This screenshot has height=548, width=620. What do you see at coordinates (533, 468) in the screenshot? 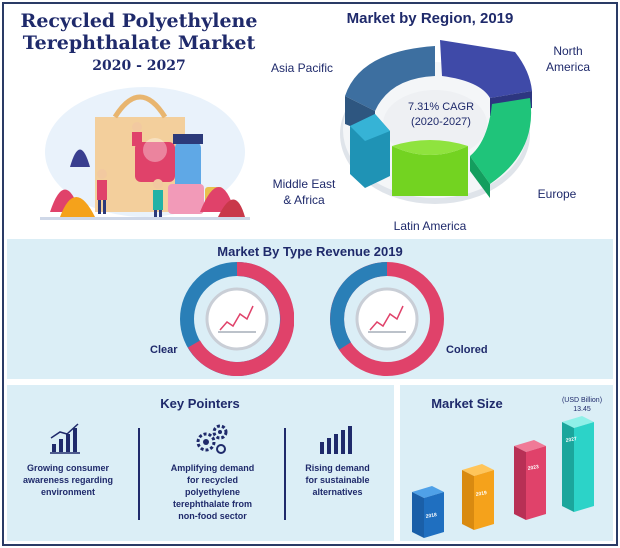
I see `bar-2023-year: 2023` at bounding box center [533, 468].